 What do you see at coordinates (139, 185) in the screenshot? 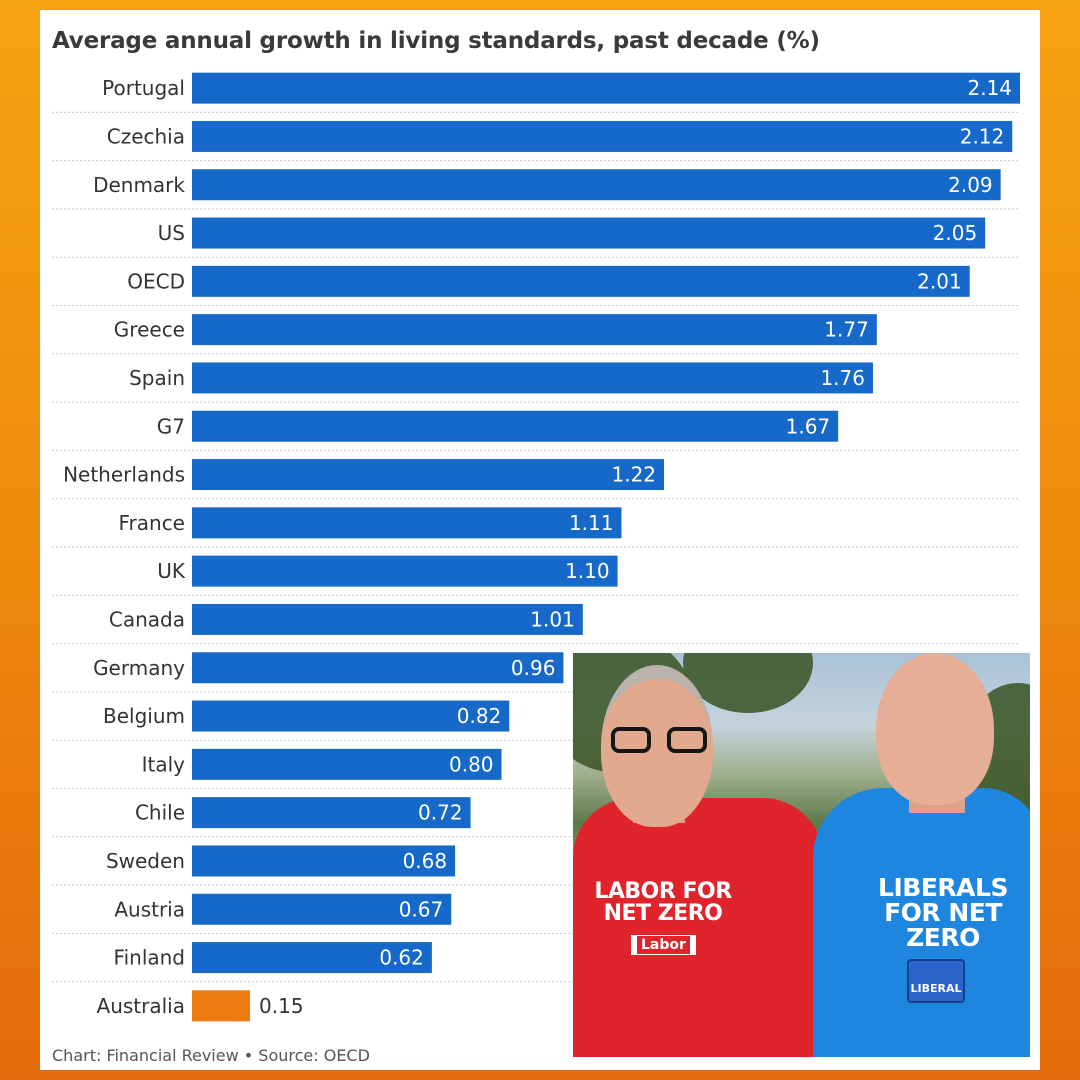
I see `category-label: Denmark` at bounding box center [139, 185].